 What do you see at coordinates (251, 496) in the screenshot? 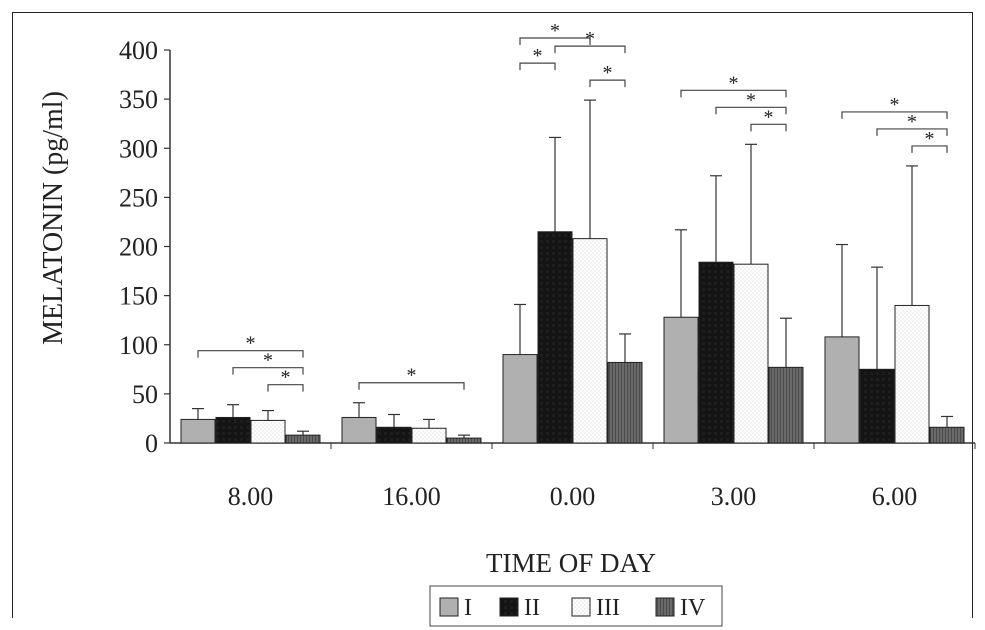
I see `x-tick-label: 8.00` at bounding box center [251, 496].